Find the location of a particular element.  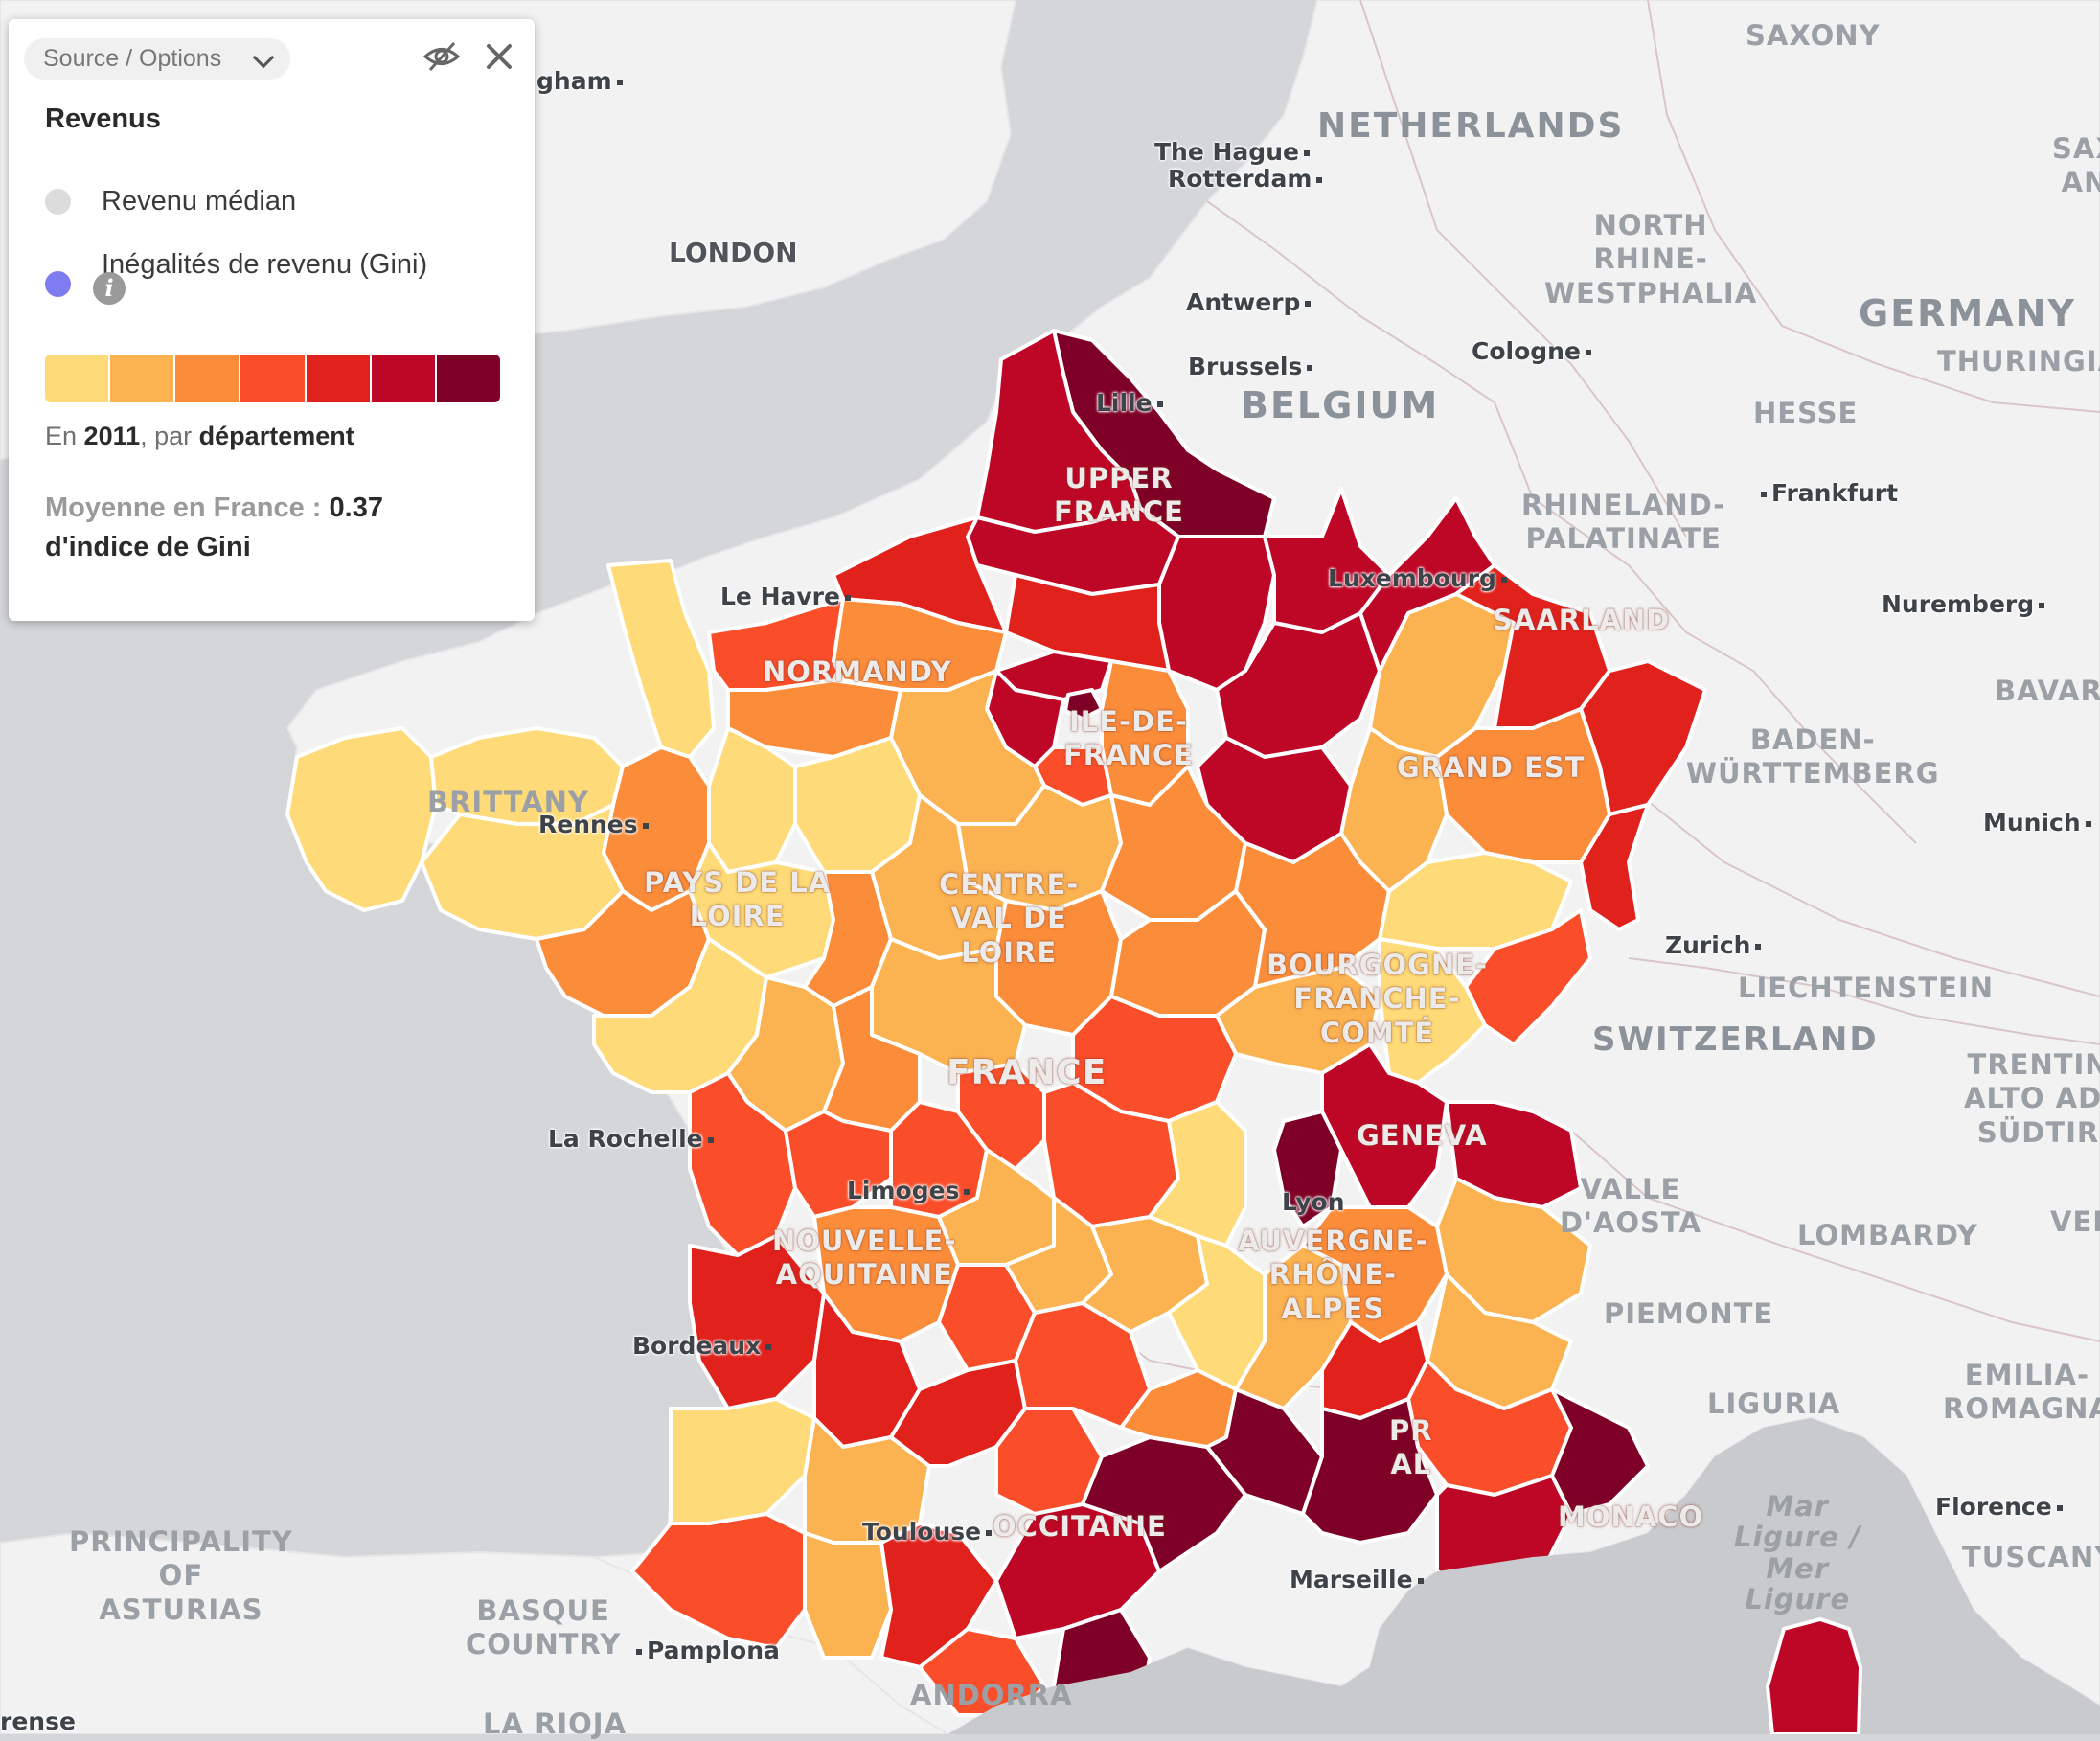

label-valle: VALLE D'AOSTA is located at coordinates (1630, 1207).